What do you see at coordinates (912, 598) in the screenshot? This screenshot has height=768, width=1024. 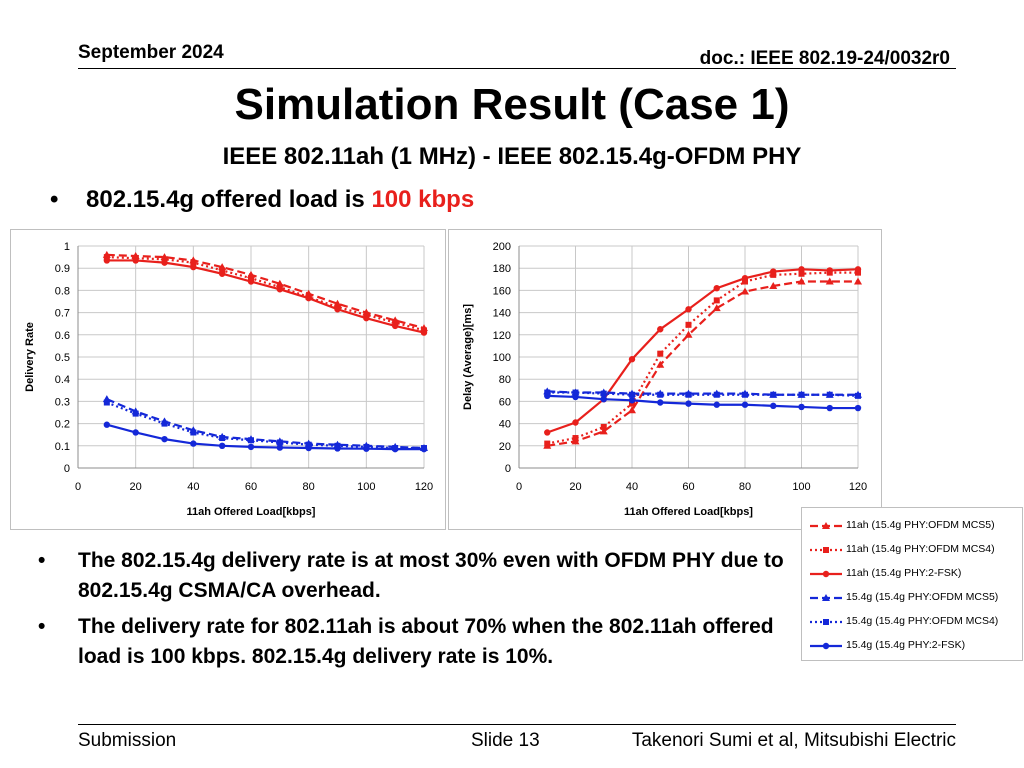 I see `legend-item: 15.4g (15.4g PHY:OFDM MCS5)` at bounding box center [912, 598].